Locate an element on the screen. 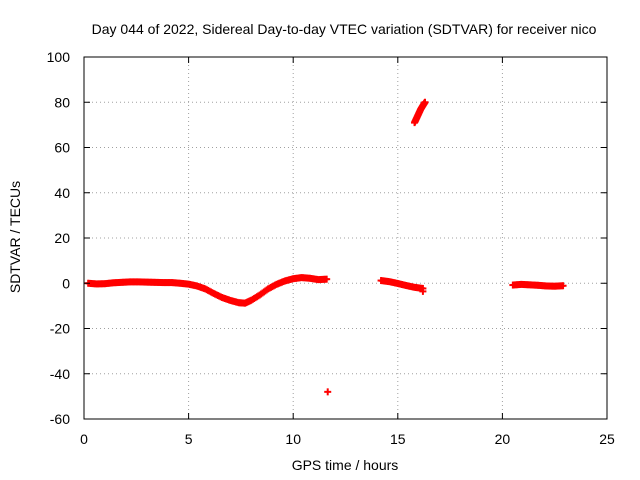 The image size is (640, 480). y-axis-label: SDTVAR / TECUs is located at coordinates (15, 237).